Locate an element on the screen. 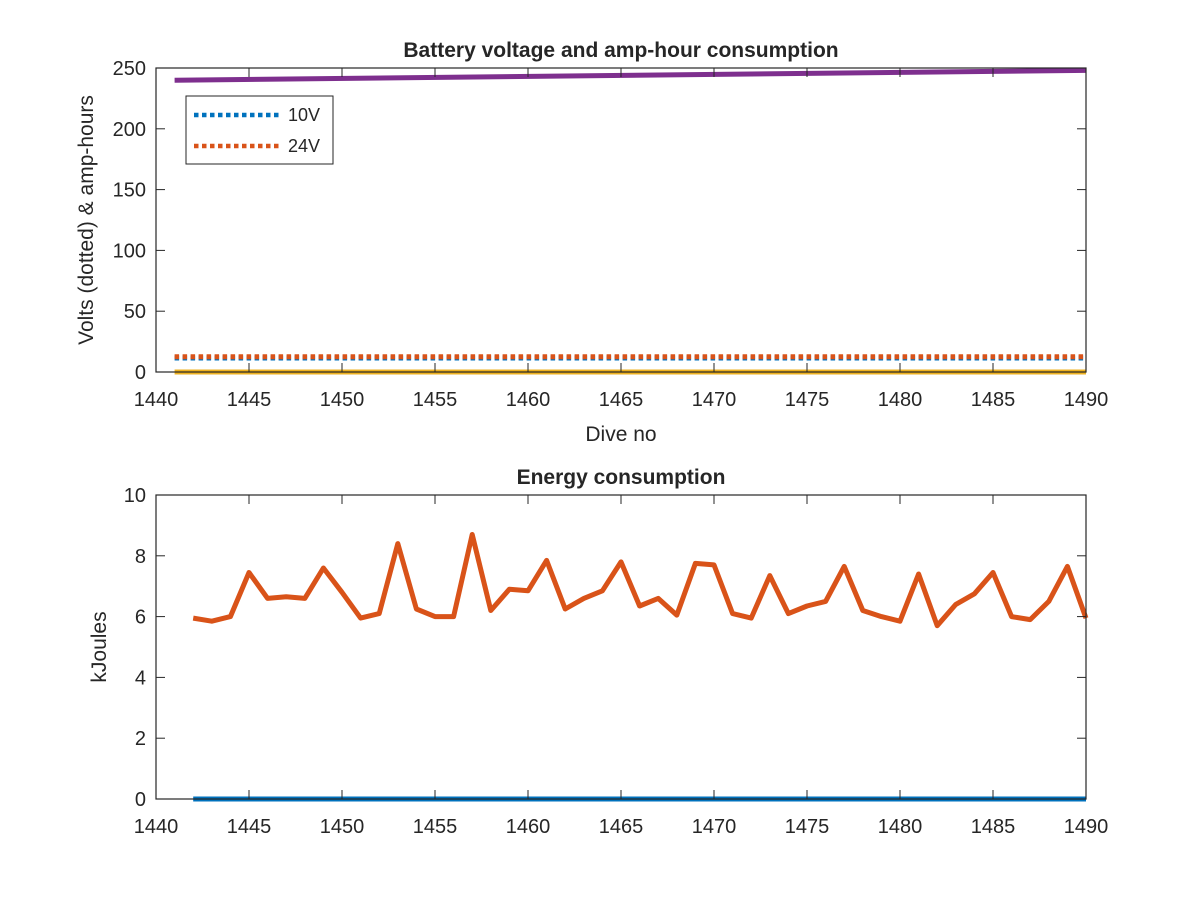 Image resolution: width=1200 pixels, height=900 pixels. energy-x-tick-label: 1465 is located at coordinates (621, 827).